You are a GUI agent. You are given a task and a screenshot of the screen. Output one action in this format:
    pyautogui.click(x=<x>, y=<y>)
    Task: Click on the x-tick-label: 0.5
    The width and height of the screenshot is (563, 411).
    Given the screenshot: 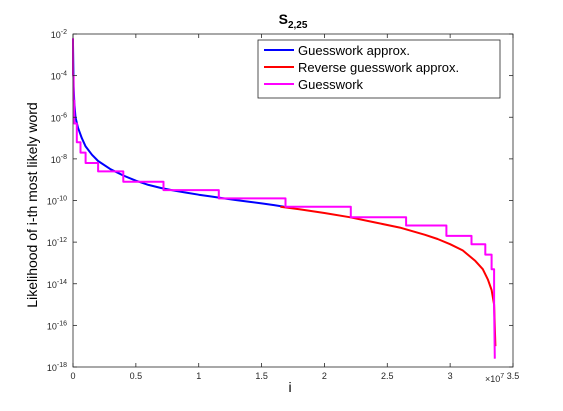 What is the action you would take?
    pyautogui.click(x=136, y=376)
    